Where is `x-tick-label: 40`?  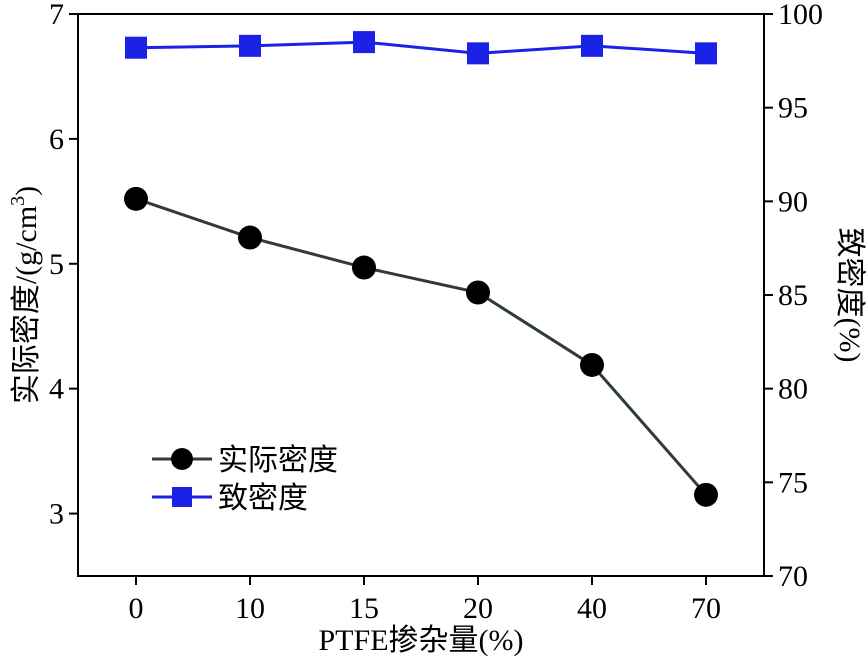
x-tick-label: 40 is located at coordinates (592, 608).